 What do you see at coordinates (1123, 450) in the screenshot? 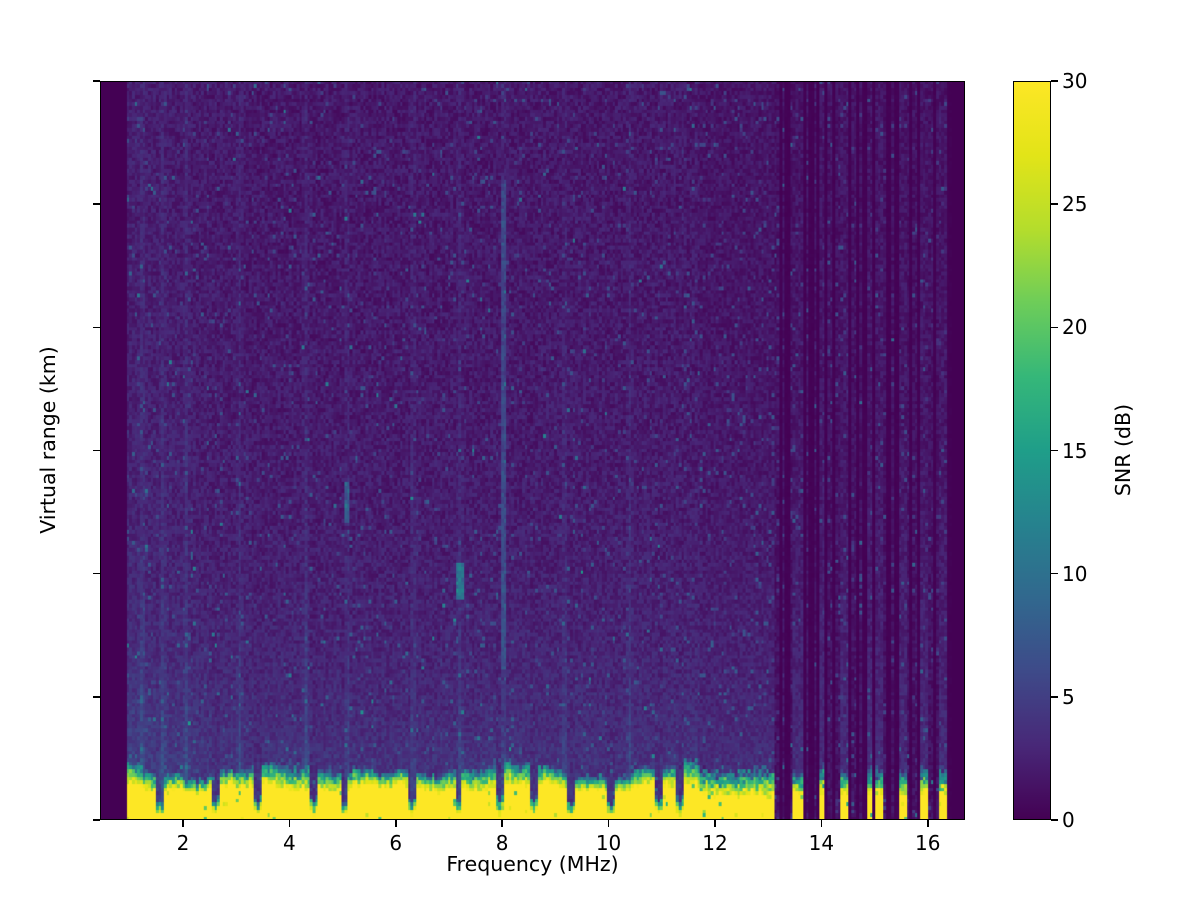
I see `colorbar-label: SNR (dB)` at bounding box center [1123, 450].